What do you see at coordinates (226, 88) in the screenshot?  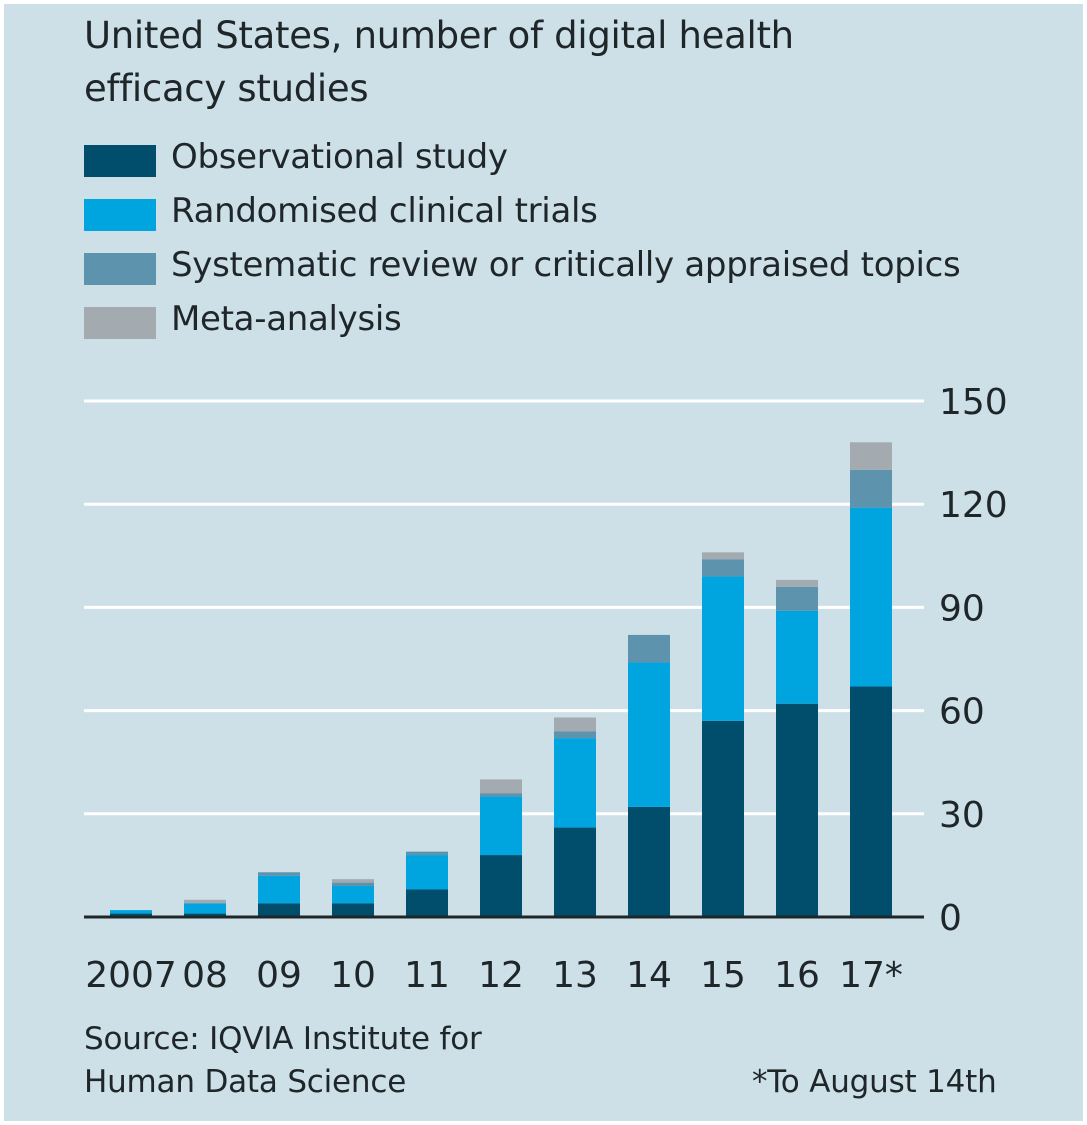 I see `chart-title-line-2: efficacy studies` at bounding box center [226, 88].